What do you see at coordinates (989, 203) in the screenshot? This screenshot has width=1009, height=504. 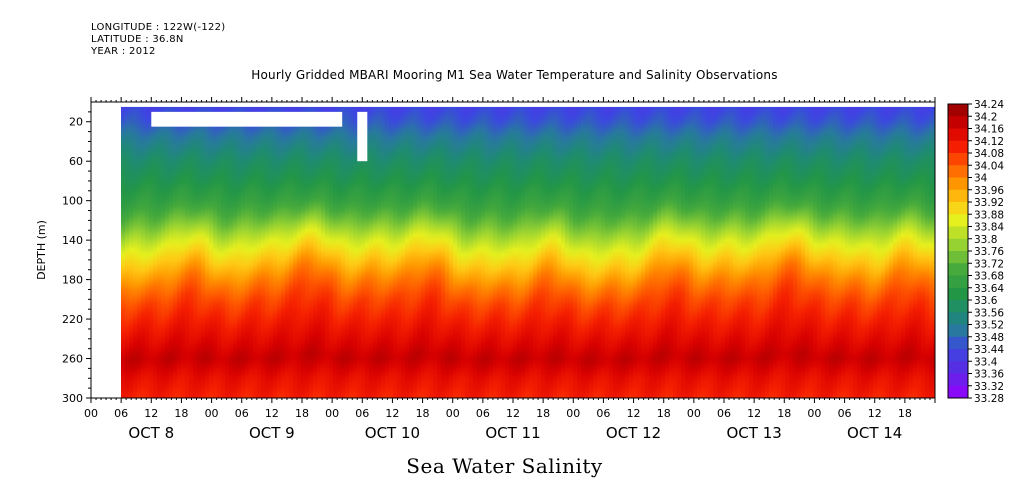 I see `colorbar-label: 33.92` at bounding box center [989, 203].